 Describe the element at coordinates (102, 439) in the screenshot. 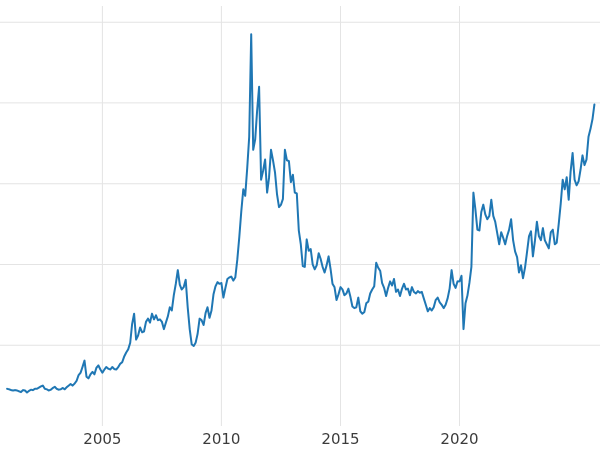

I see `x-tick-label: 2005` at that location.